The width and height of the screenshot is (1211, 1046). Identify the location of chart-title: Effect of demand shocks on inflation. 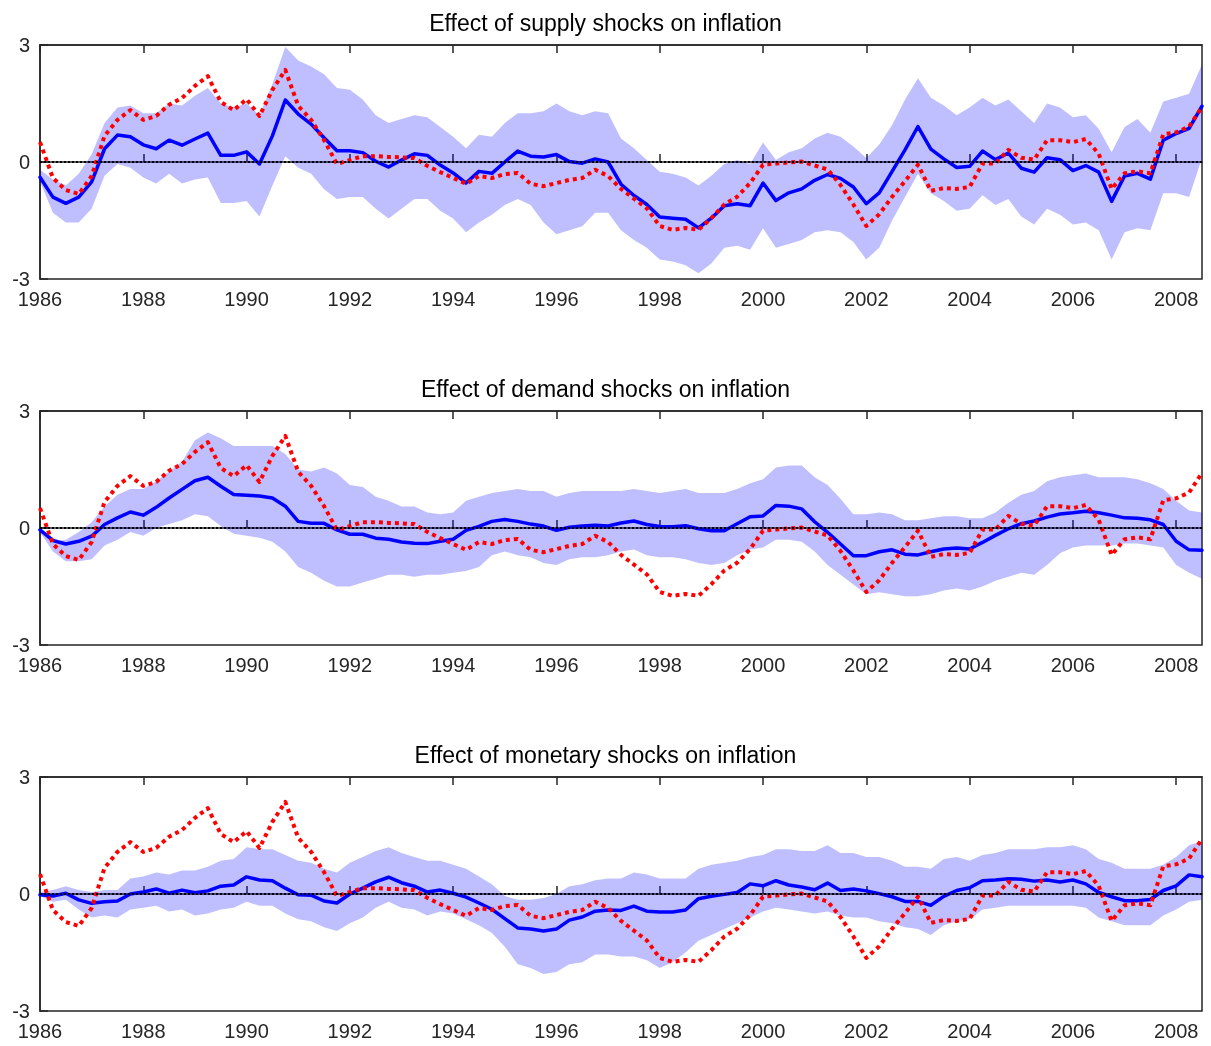
(605, 388).